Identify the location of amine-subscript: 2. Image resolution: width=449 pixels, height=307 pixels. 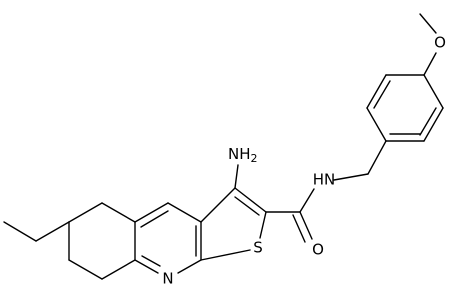
(254, 158).